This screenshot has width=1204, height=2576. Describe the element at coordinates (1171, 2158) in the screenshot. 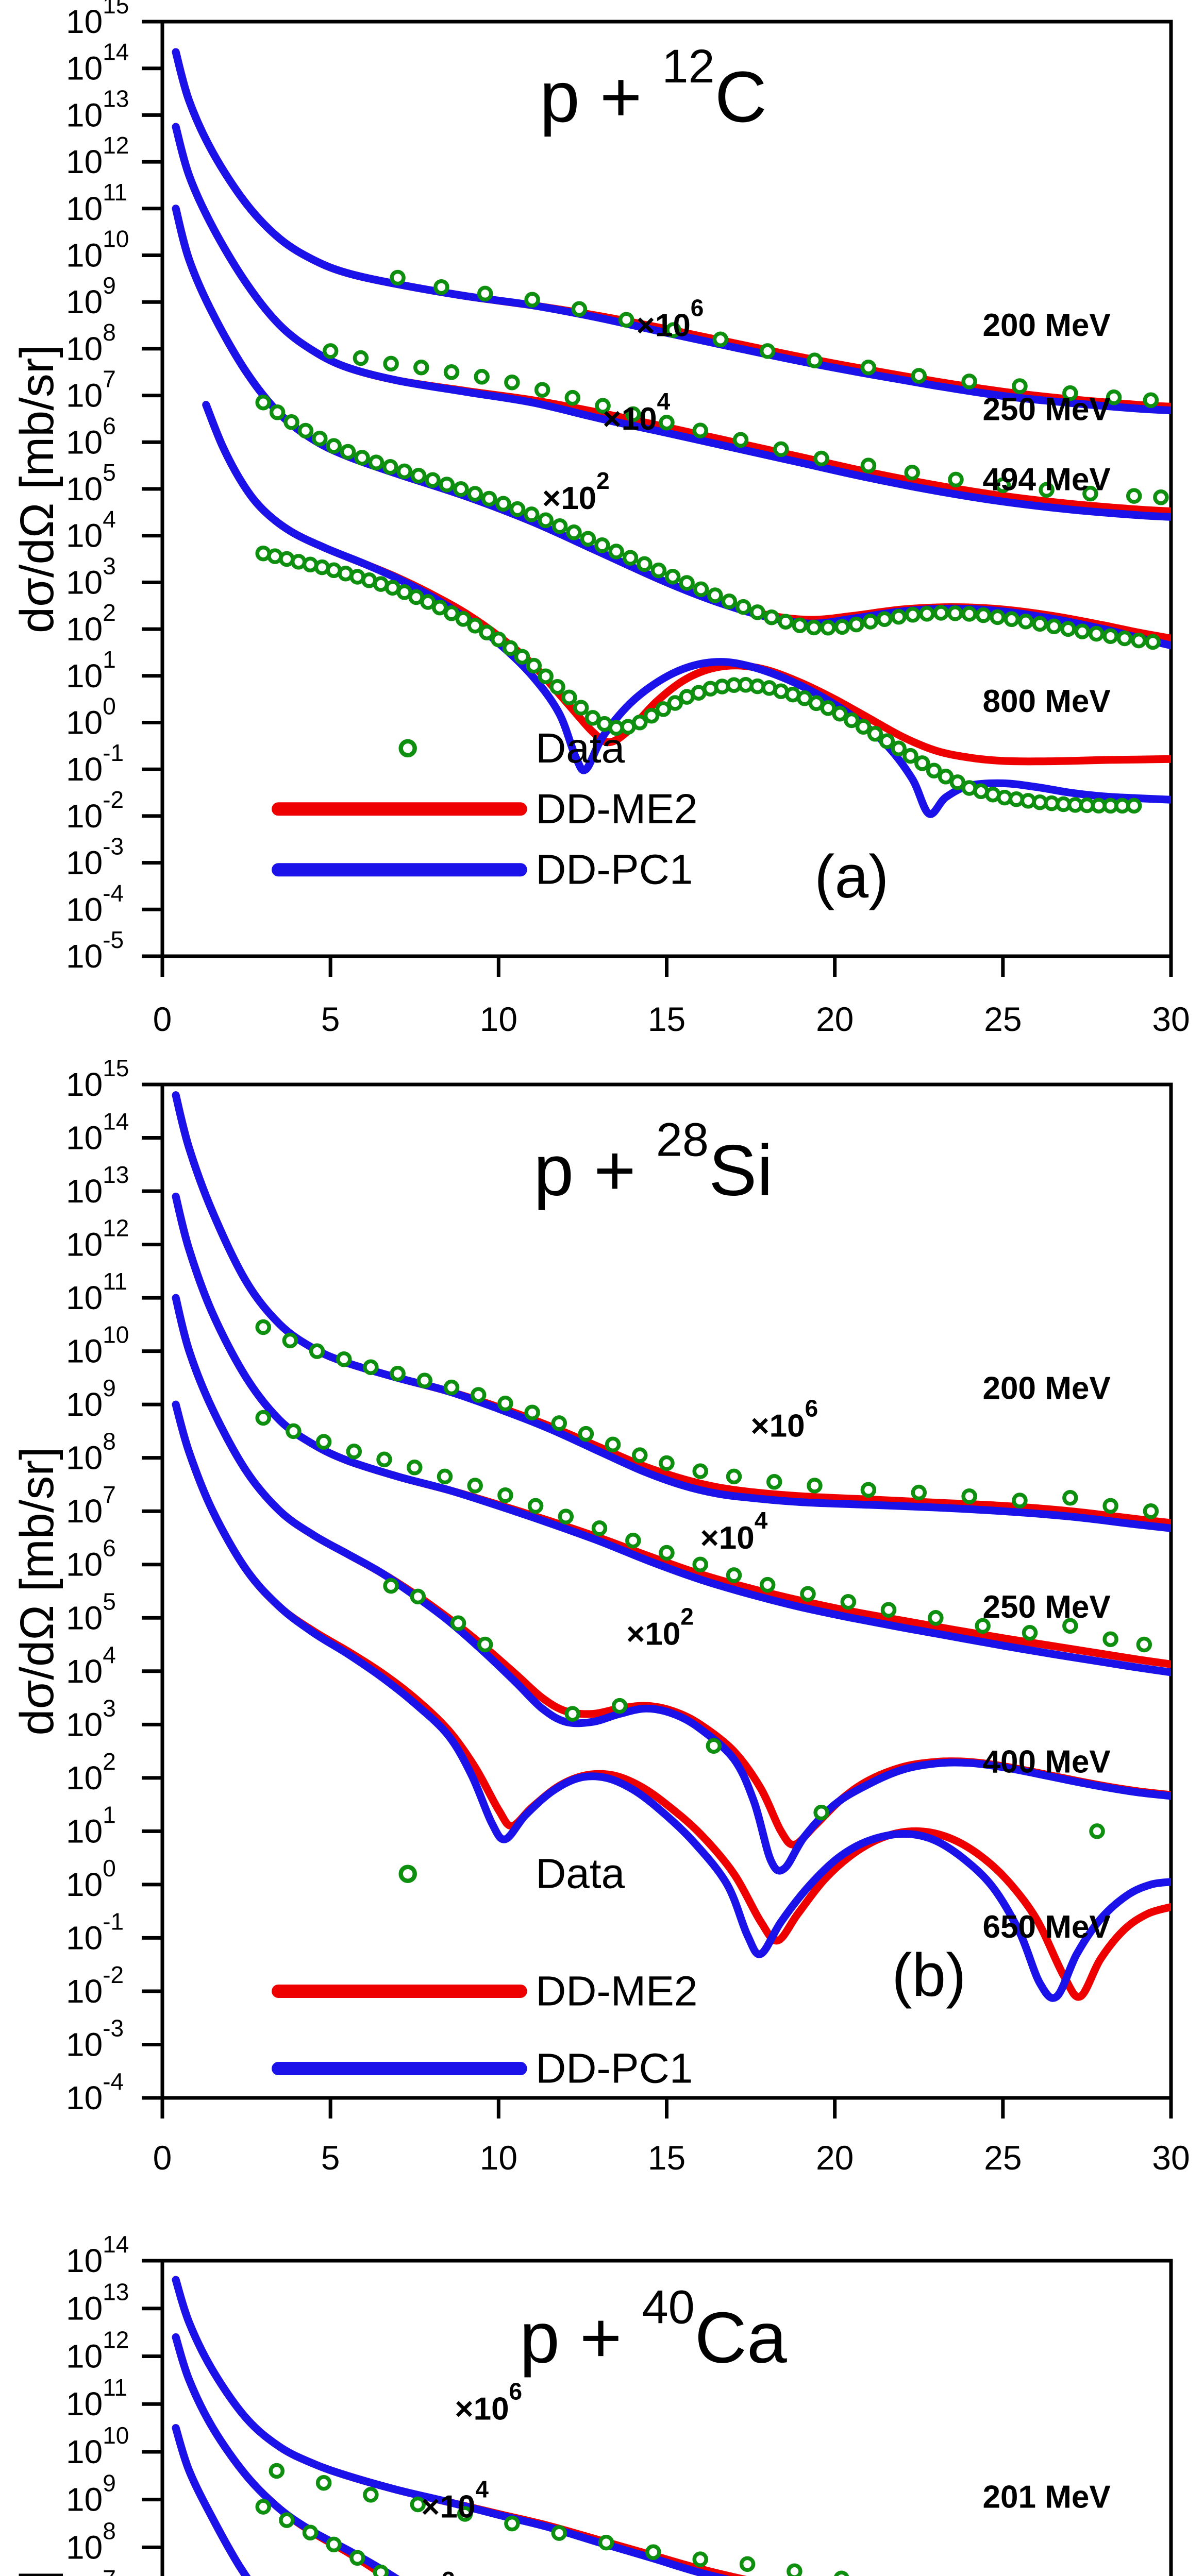

I see `x-tick-label: 30` at that location.